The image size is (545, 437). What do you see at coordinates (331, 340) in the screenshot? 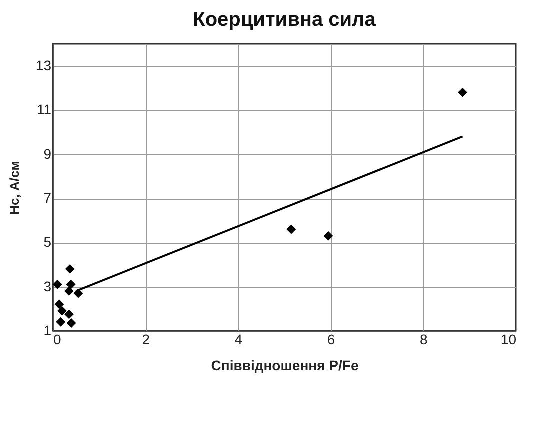
I see `x-tick-label: 6` at bounding box center [331, 340].